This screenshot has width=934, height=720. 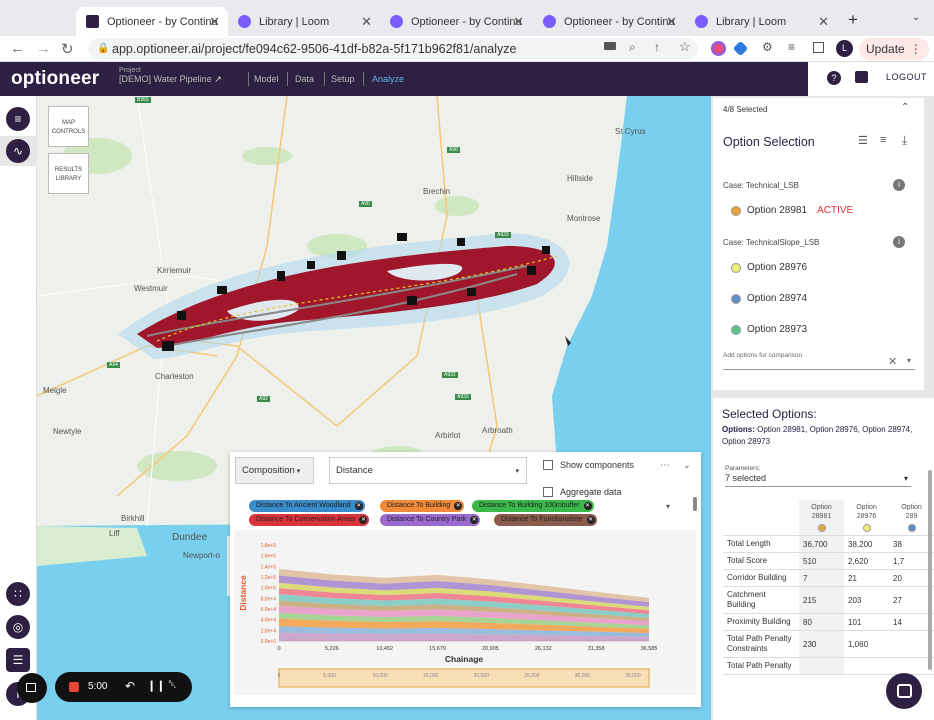 I want to click on forward-icon: →, so click(x=43, y=48).